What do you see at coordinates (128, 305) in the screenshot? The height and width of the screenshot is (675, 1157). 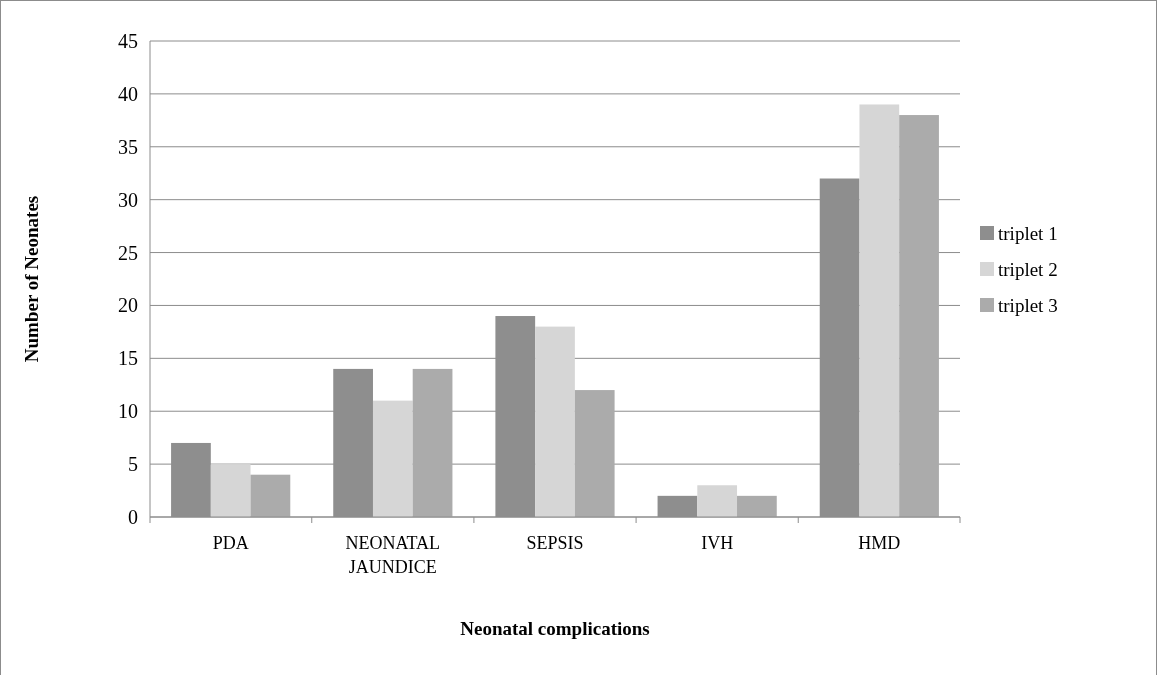 I see `y-tick-label: 20` at bounding box center [128, 305].